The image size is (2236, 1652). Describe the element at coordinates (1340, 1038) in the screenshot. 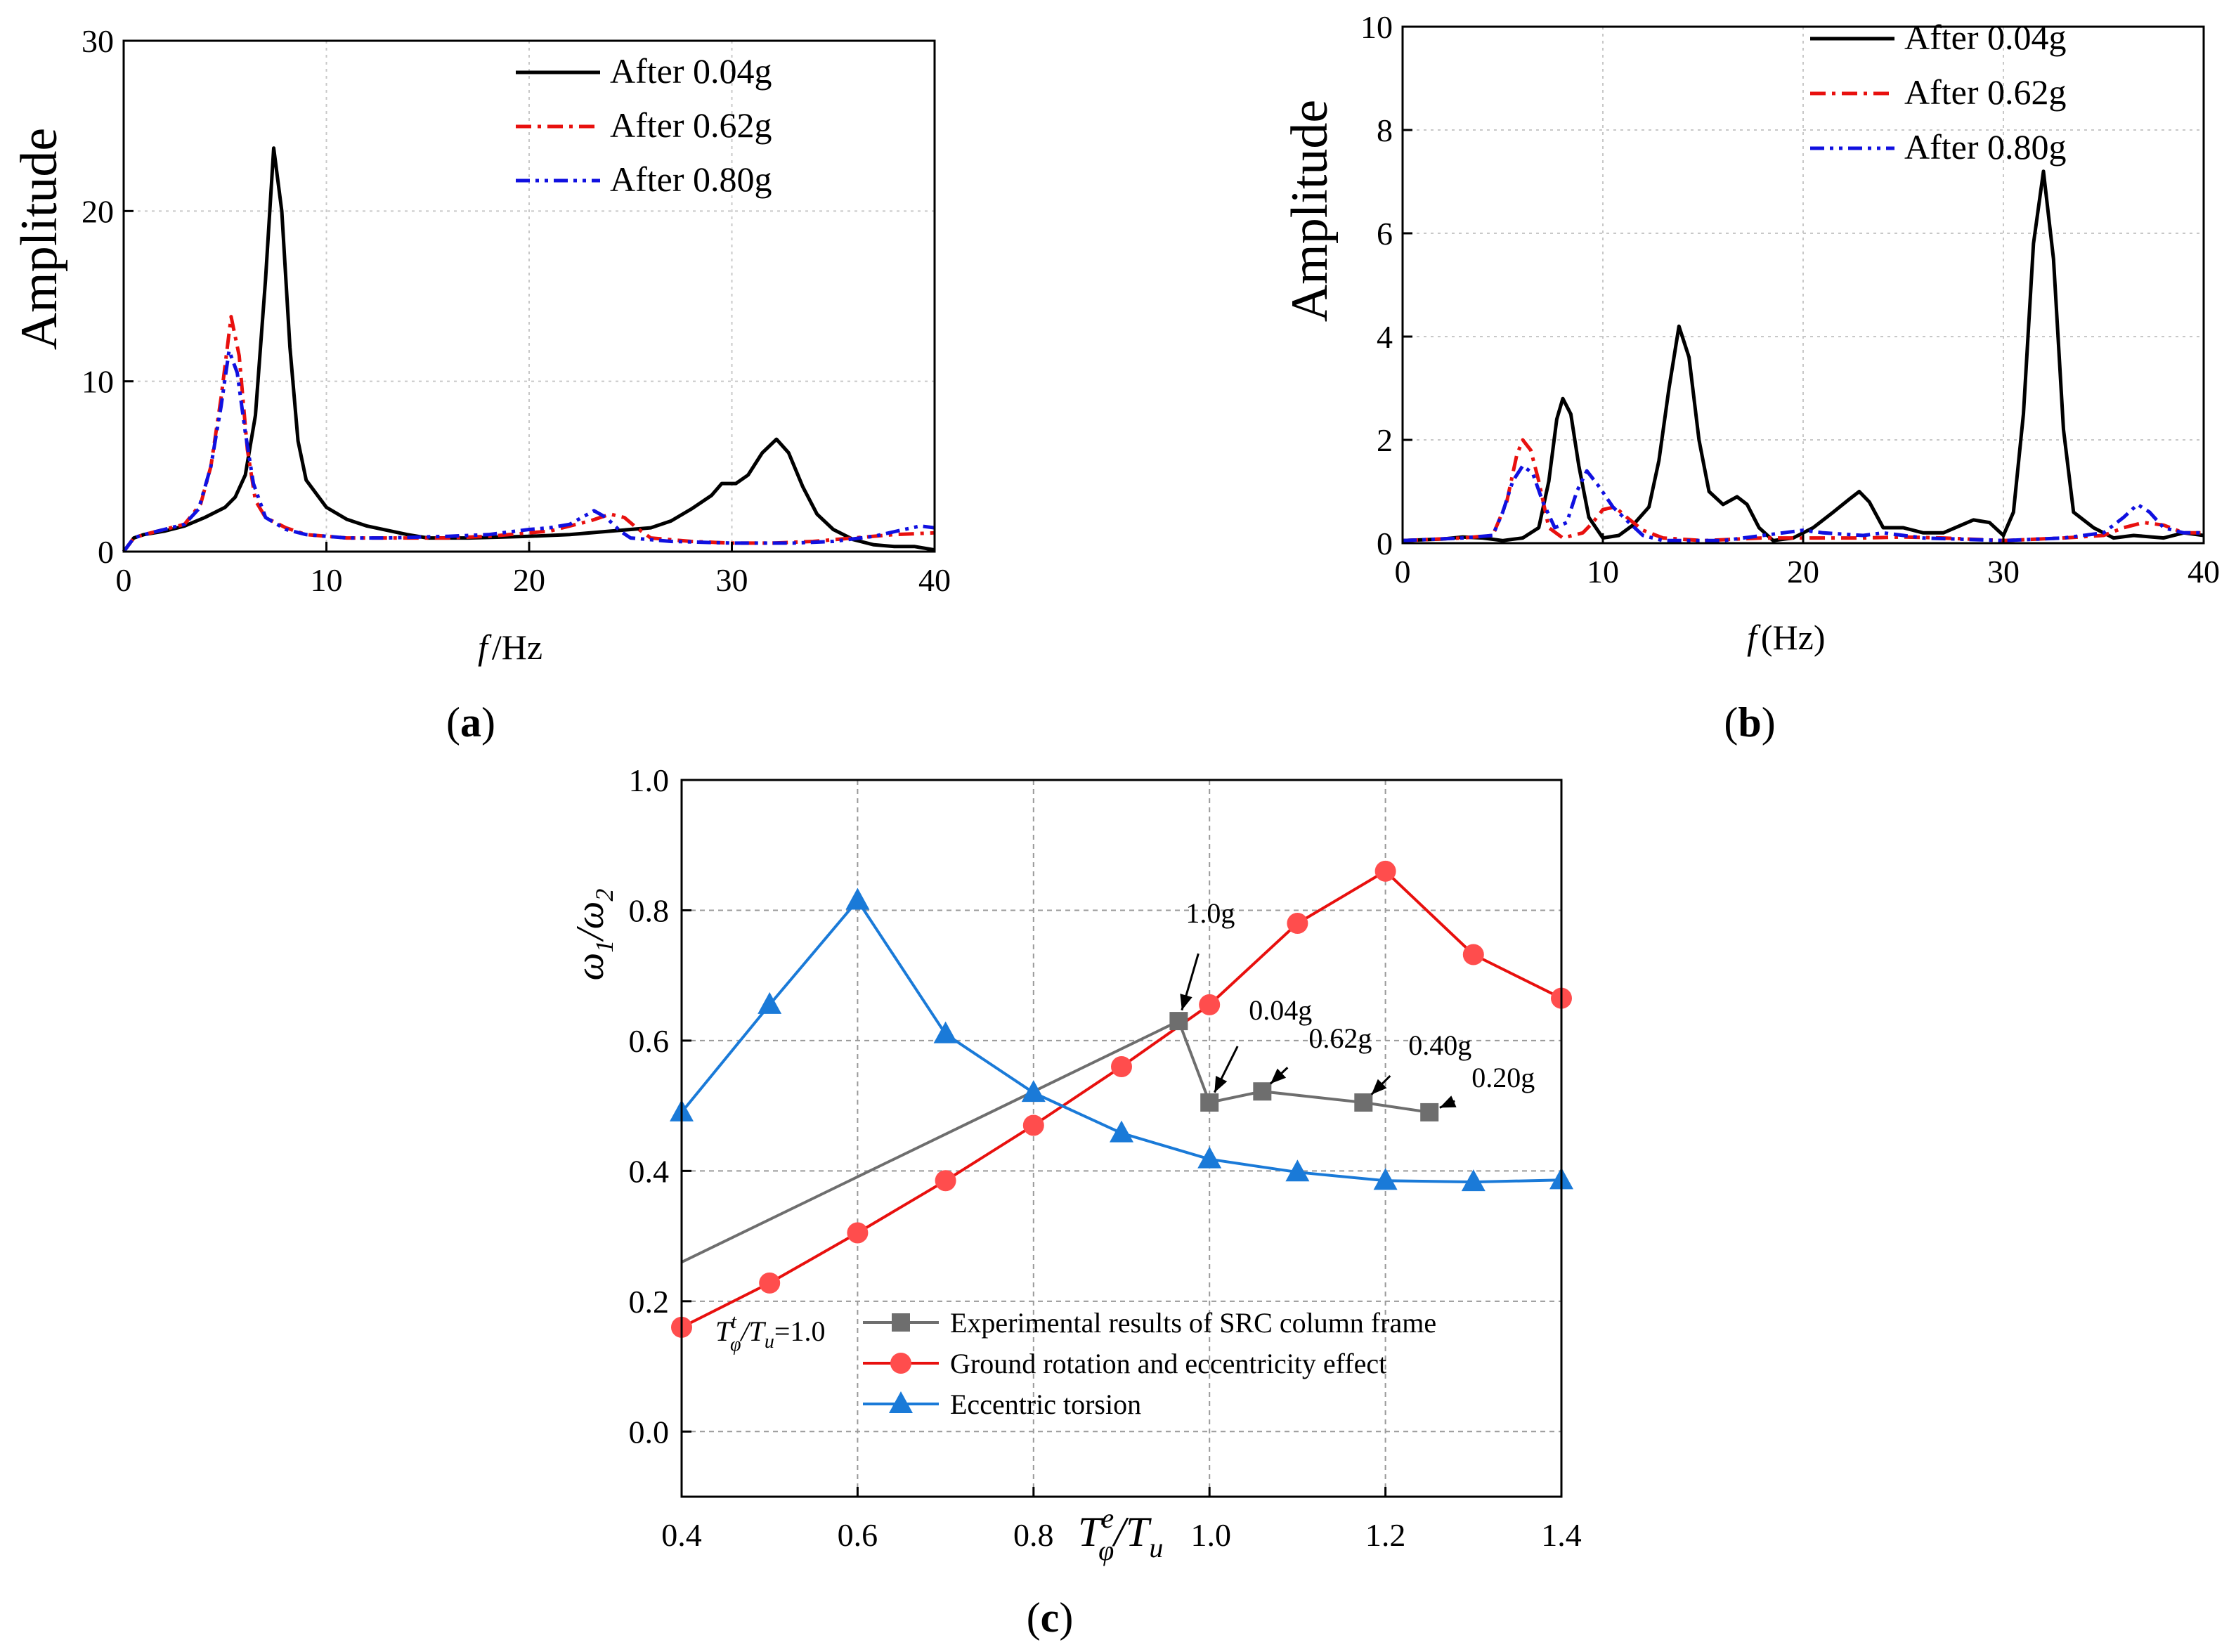

I see `annotation-label: 0.62g` at that location.